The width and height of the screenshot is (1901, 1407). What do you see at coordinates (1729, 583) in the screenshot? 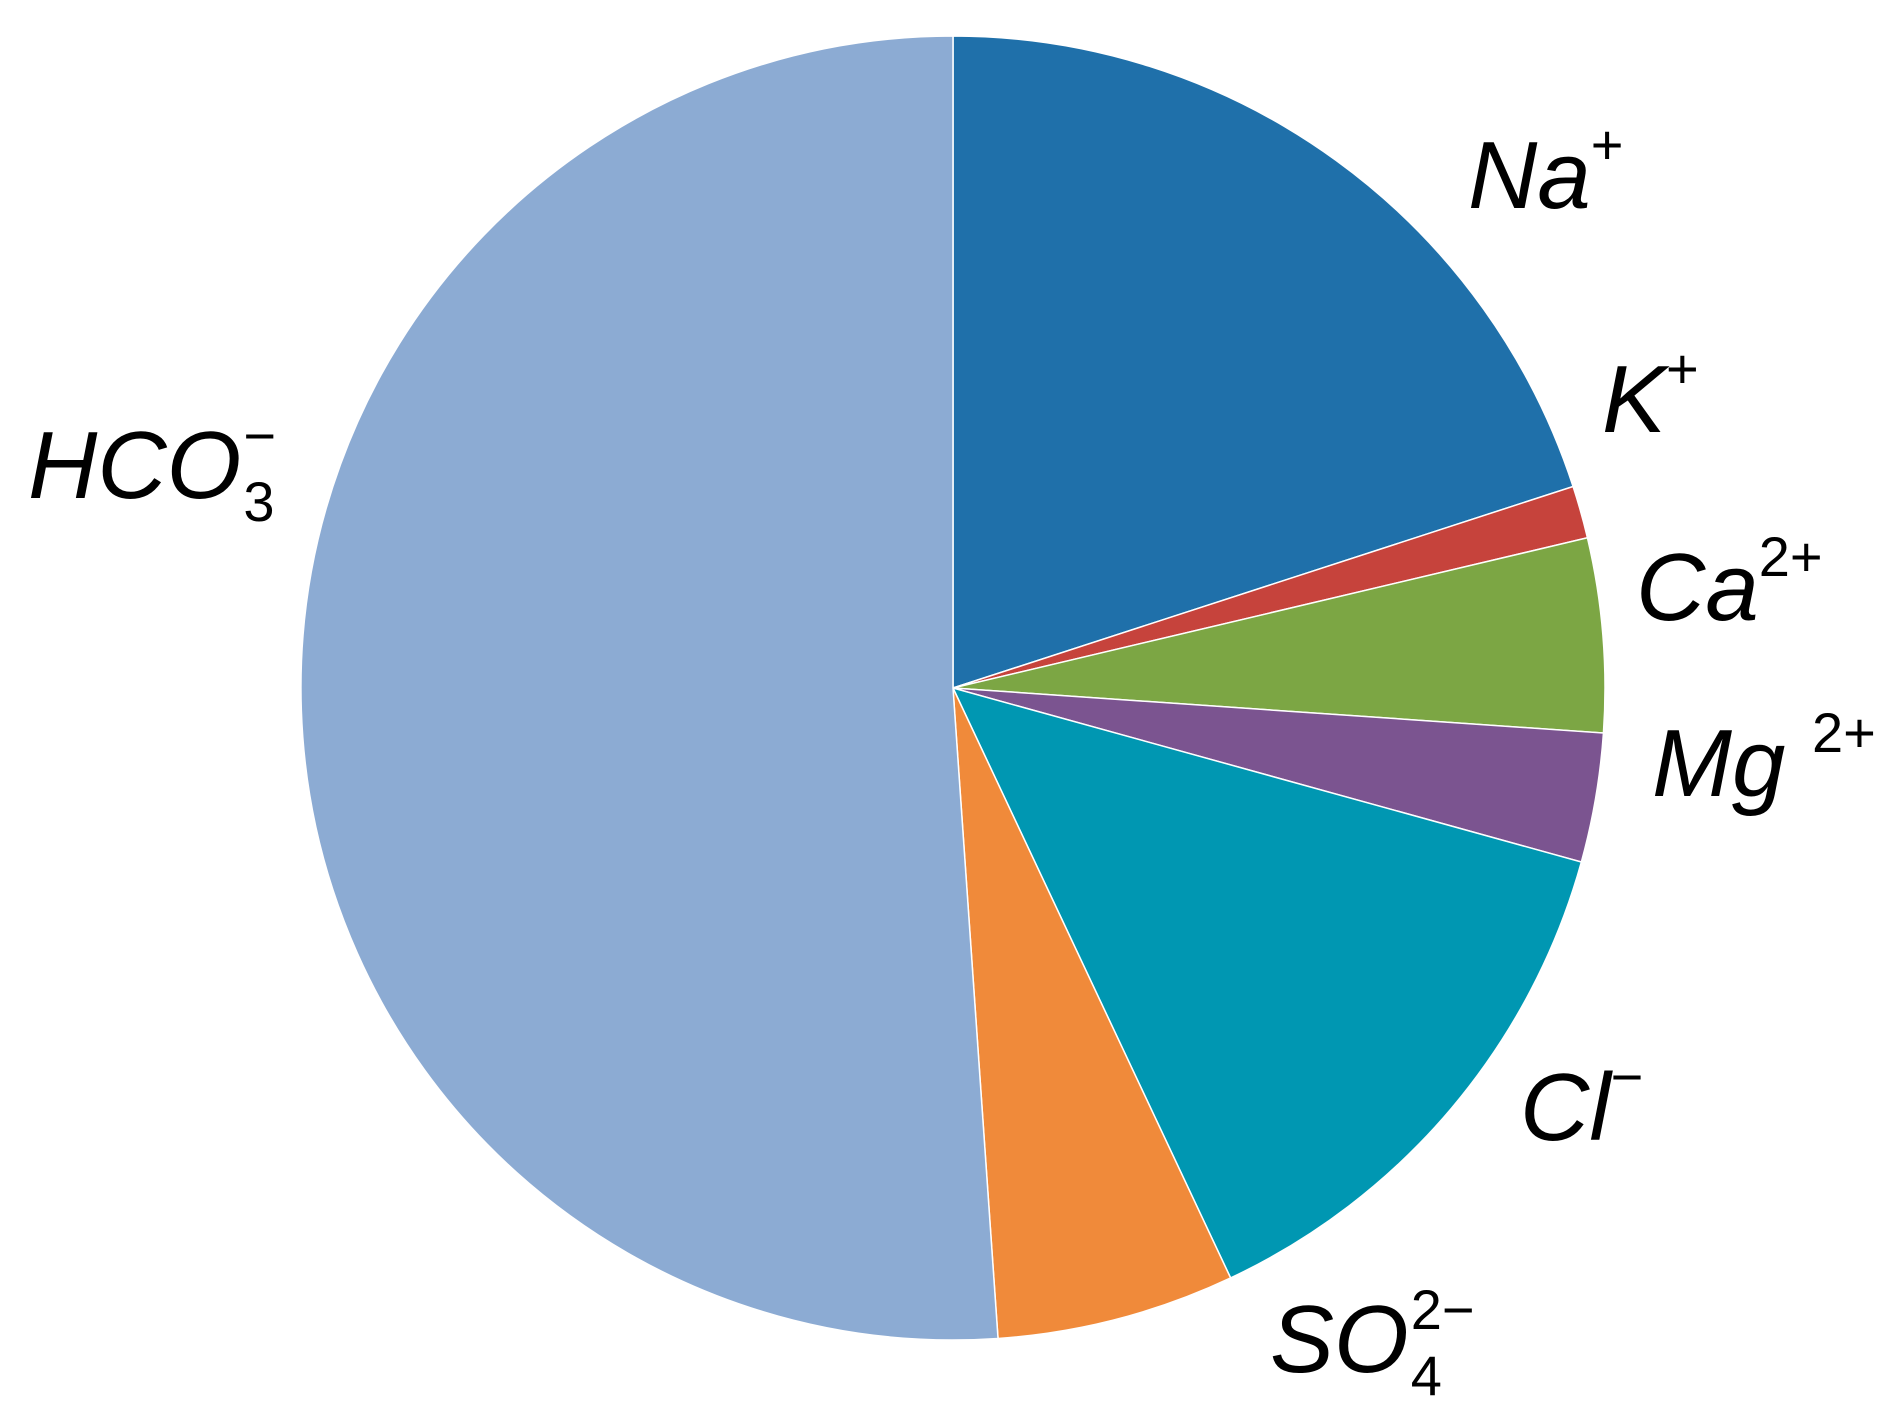
I see `label-ca: Ca2+` at bounding box center [1729, 583].